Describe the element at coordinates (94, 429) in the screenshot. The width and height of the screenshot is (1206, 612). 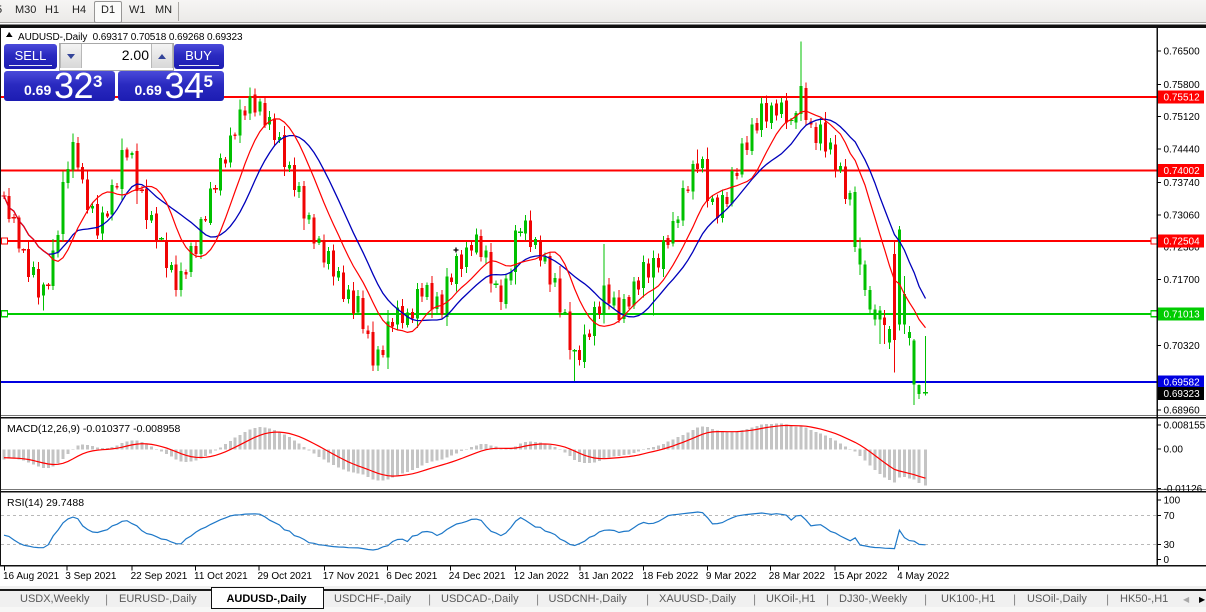
I see `svg-text:MACD(12,26,9) -0.010377 -0.008: MACD(12,26,9) -0.010377 -0.008958` at that location.